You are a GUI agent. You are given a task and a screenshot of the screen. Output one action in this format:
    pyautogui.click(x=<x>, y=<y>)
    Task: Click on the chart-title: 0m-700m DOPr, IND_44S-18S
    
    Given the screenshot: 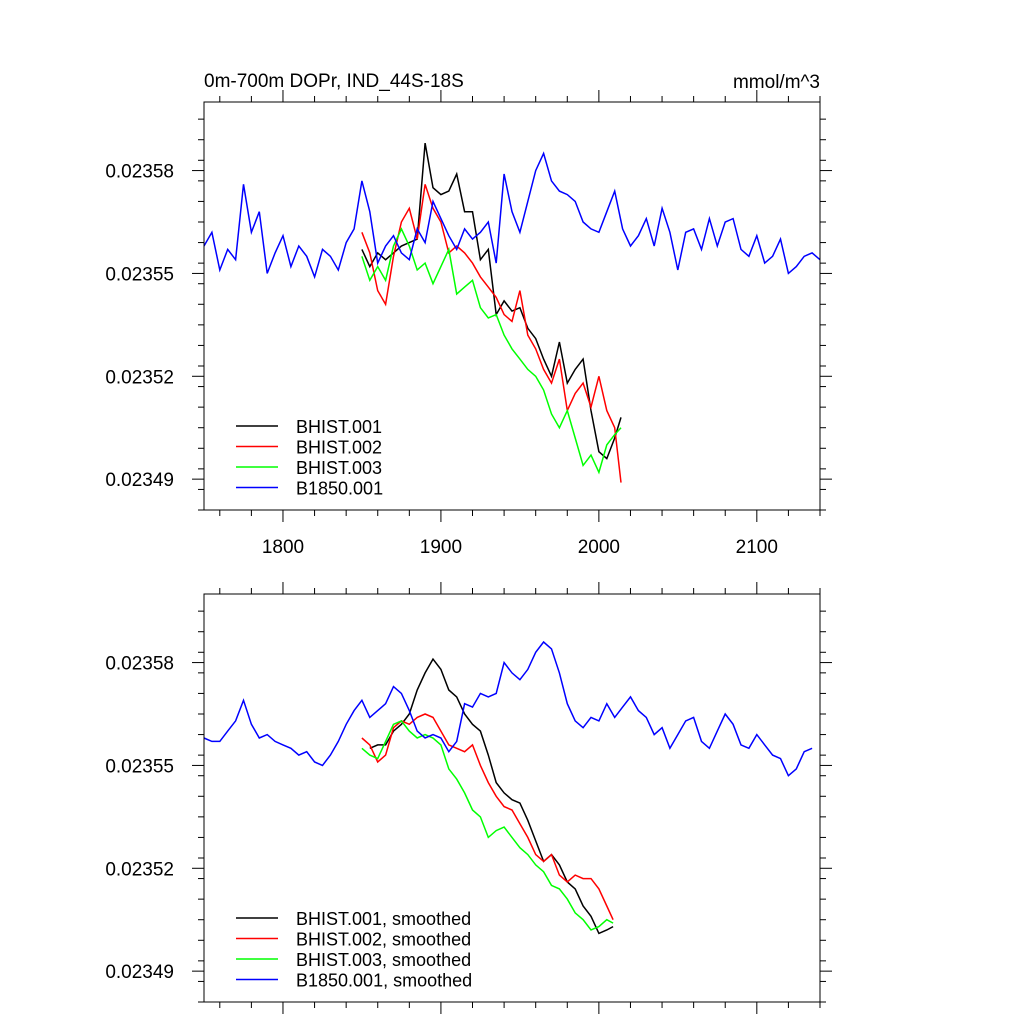 What is the action you would take?
    pyautogui.click(x=334, y=81)
    